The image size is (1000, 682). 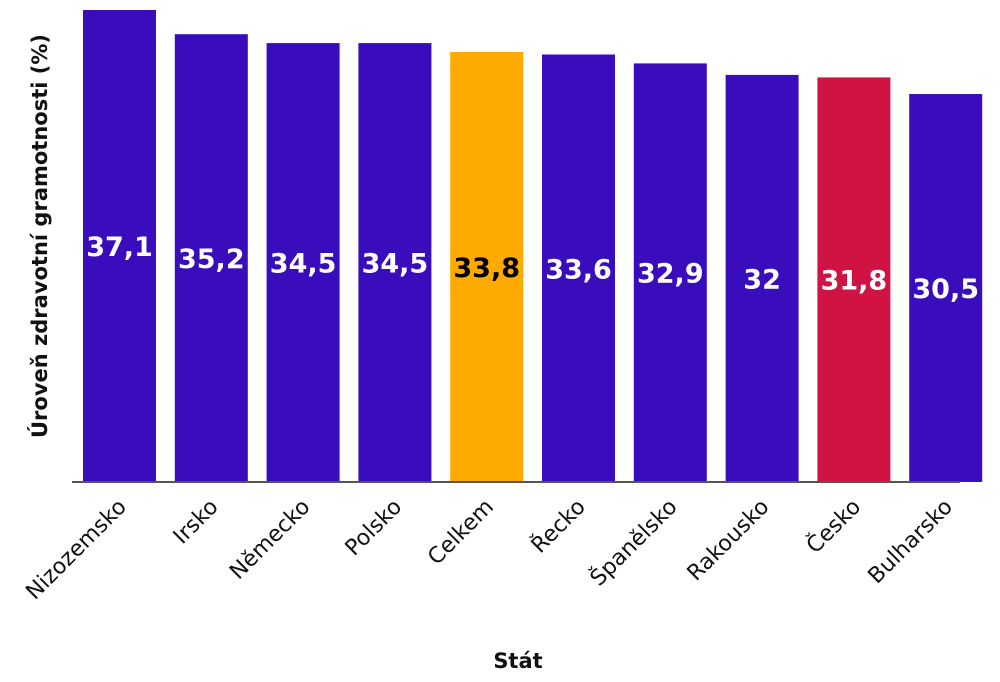 I want to click on bar-value-label: 35,2, so click(x=211, y=259).